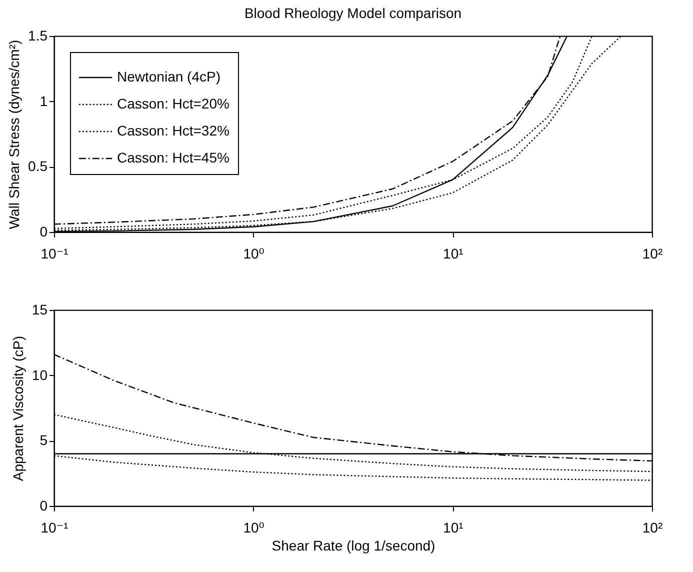 The image size is (693, 572). I want to click on chart-title: Blood Rheology Model comparison, so click(353, 13).